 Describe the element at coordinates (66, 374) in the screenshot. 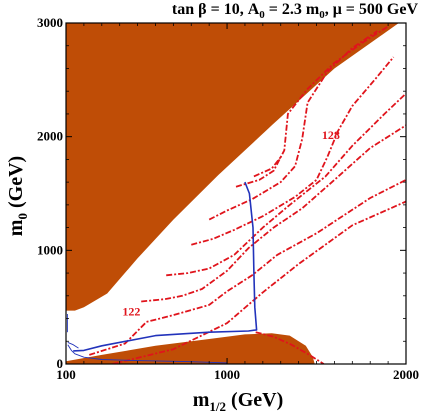

I see `x-tick-label: 100` at that location.